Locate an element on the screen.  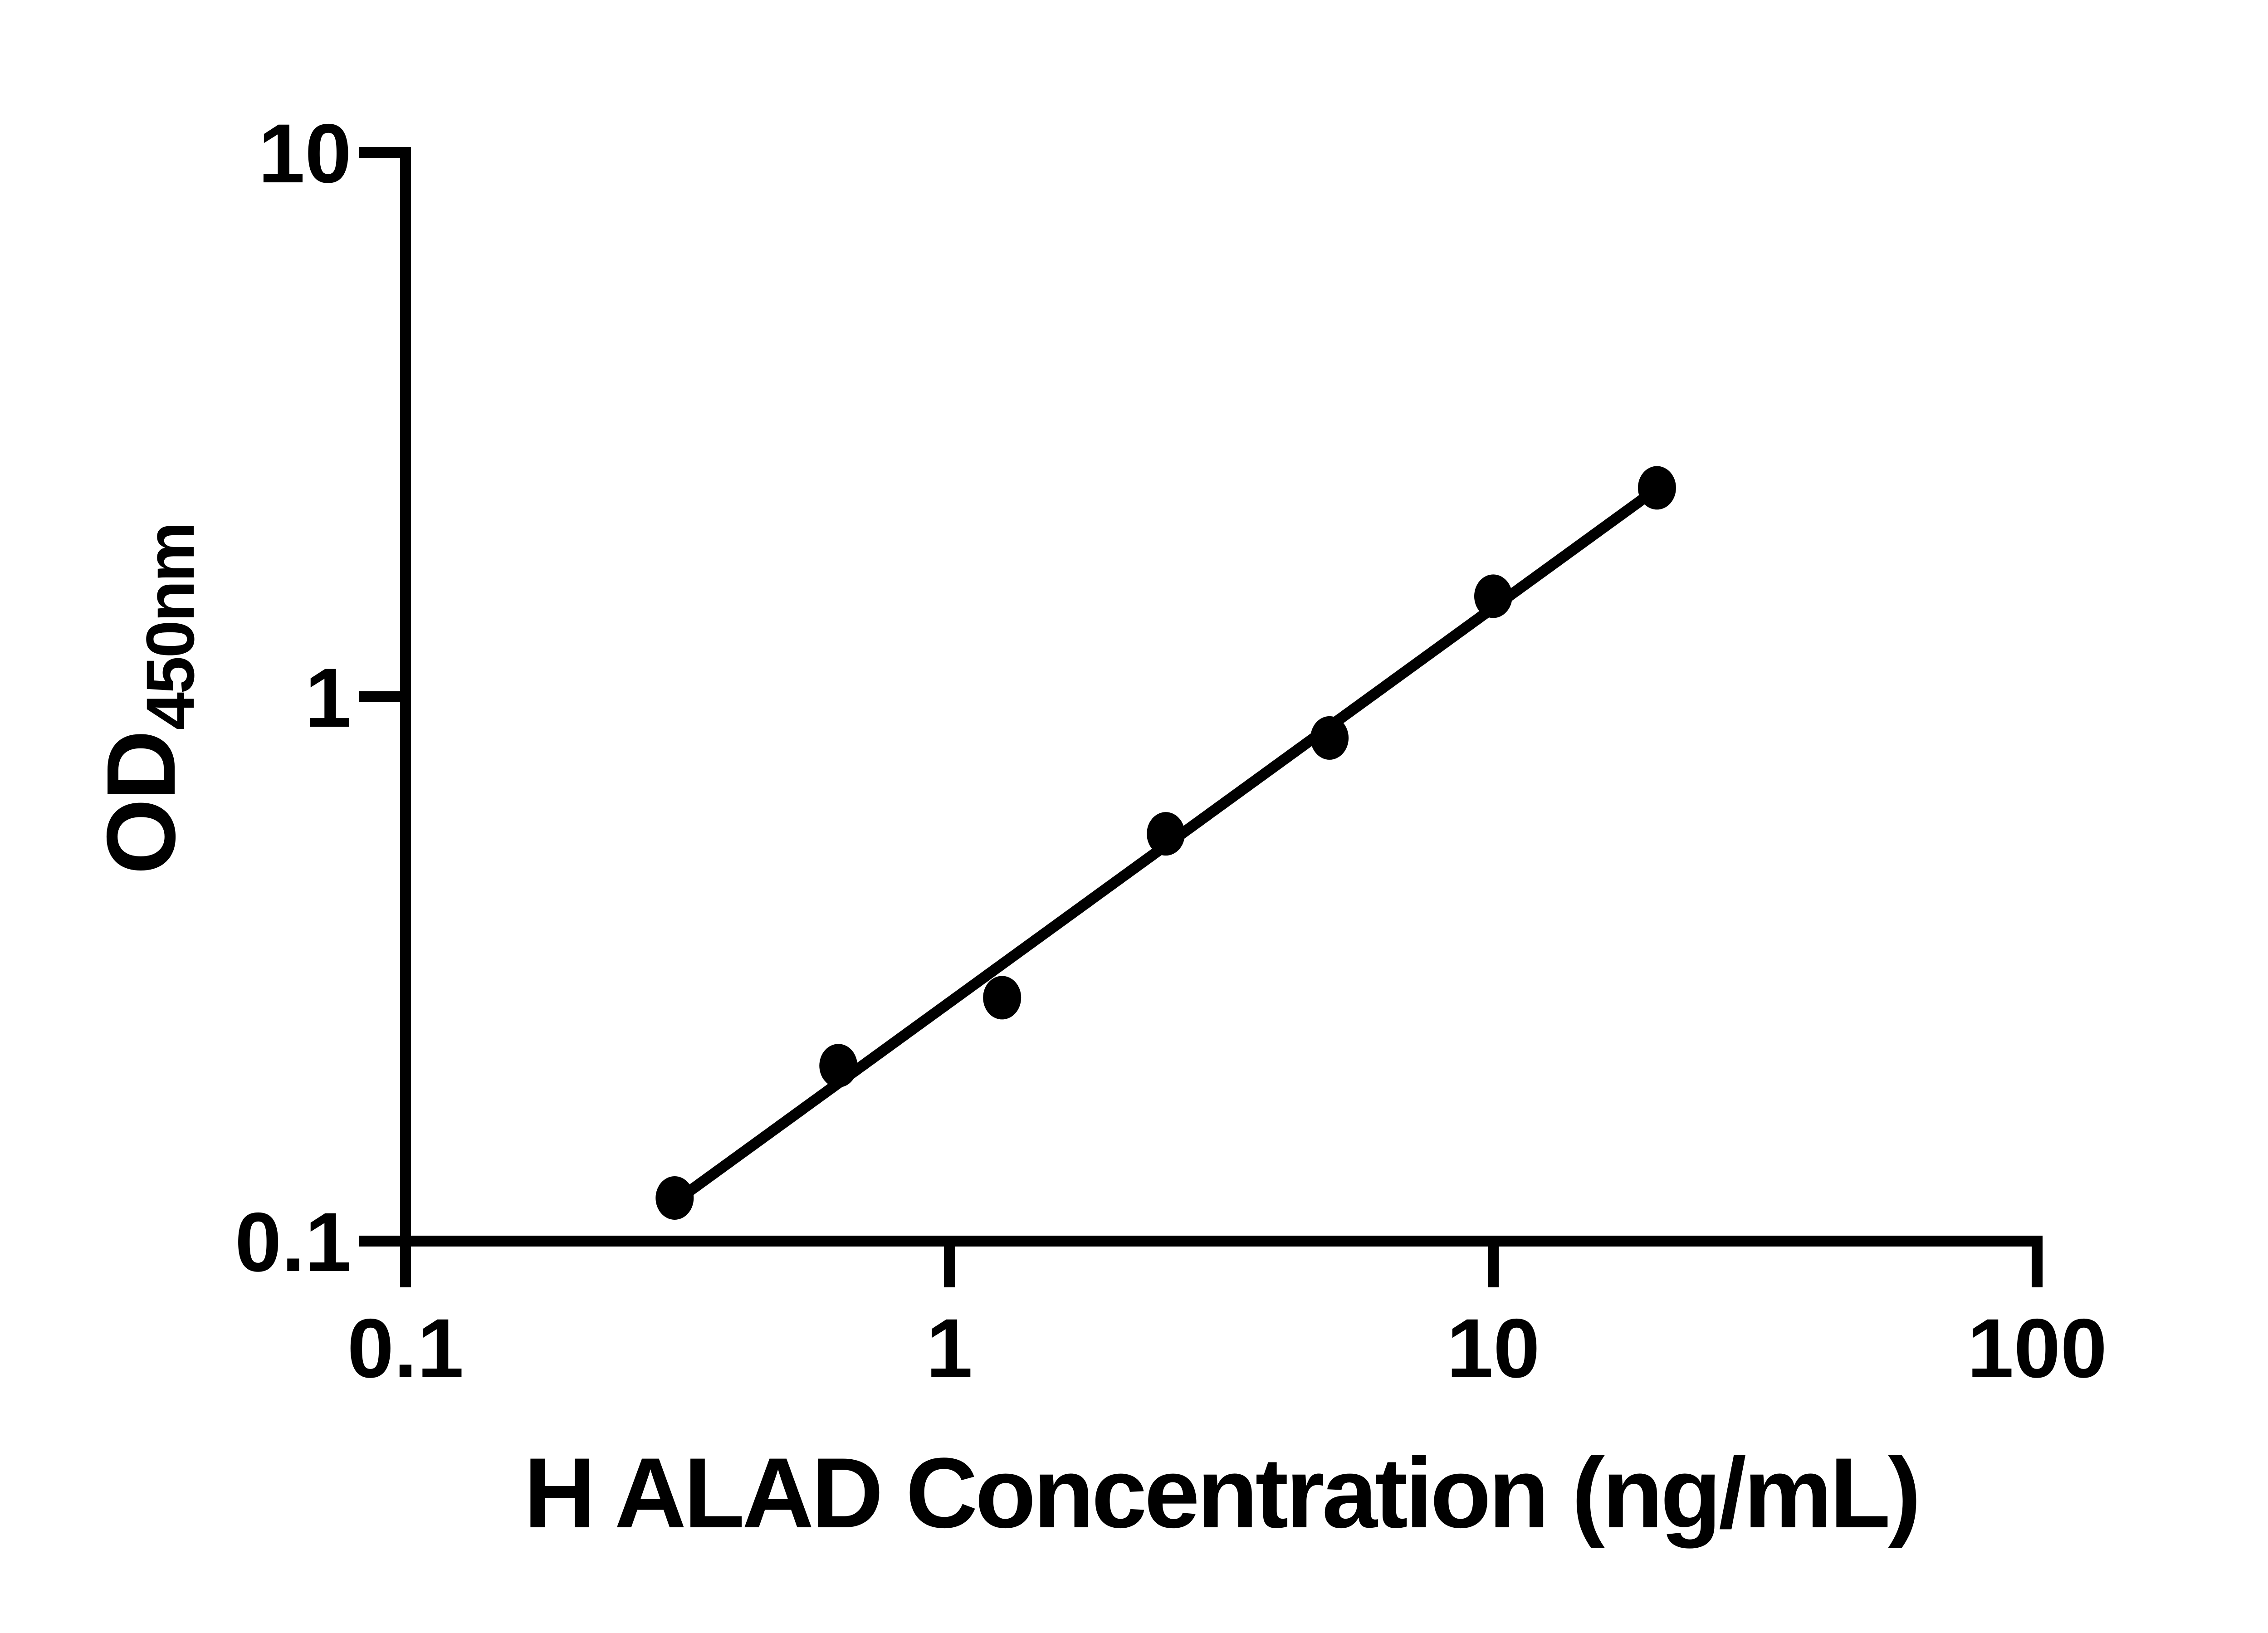
y-axis-title-subscript: 450nm is located at coordinates (170, 626).